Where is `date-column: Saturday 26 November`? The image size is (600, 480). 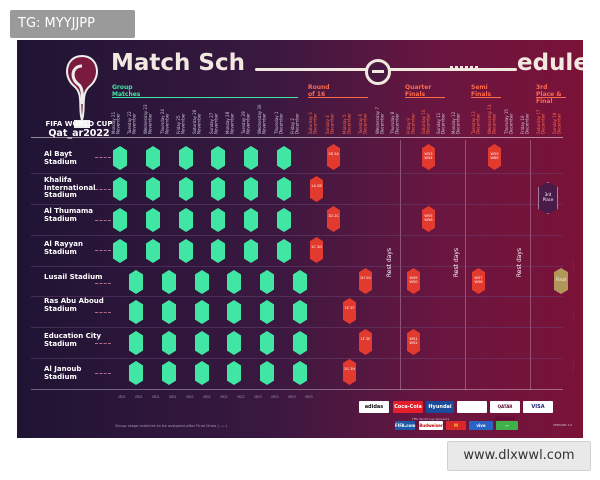
date-column: Saturday 26 November is located at coordinates (197, 121).